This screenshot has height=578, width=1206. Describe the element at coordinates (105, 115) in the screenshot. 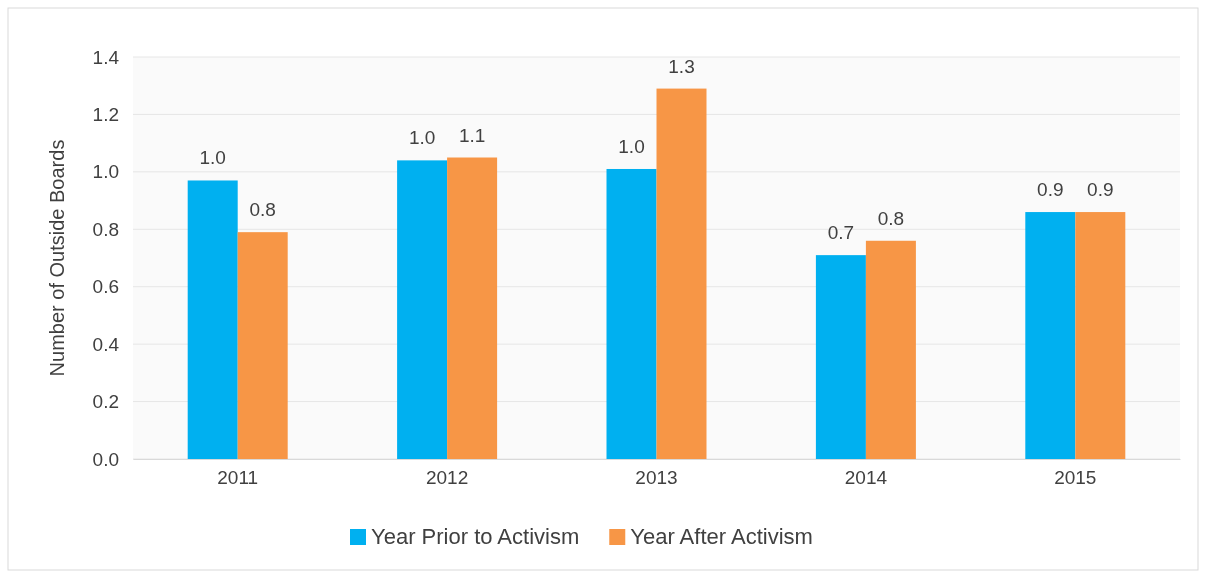

I see `y-tick-label: 1.2` at that location.